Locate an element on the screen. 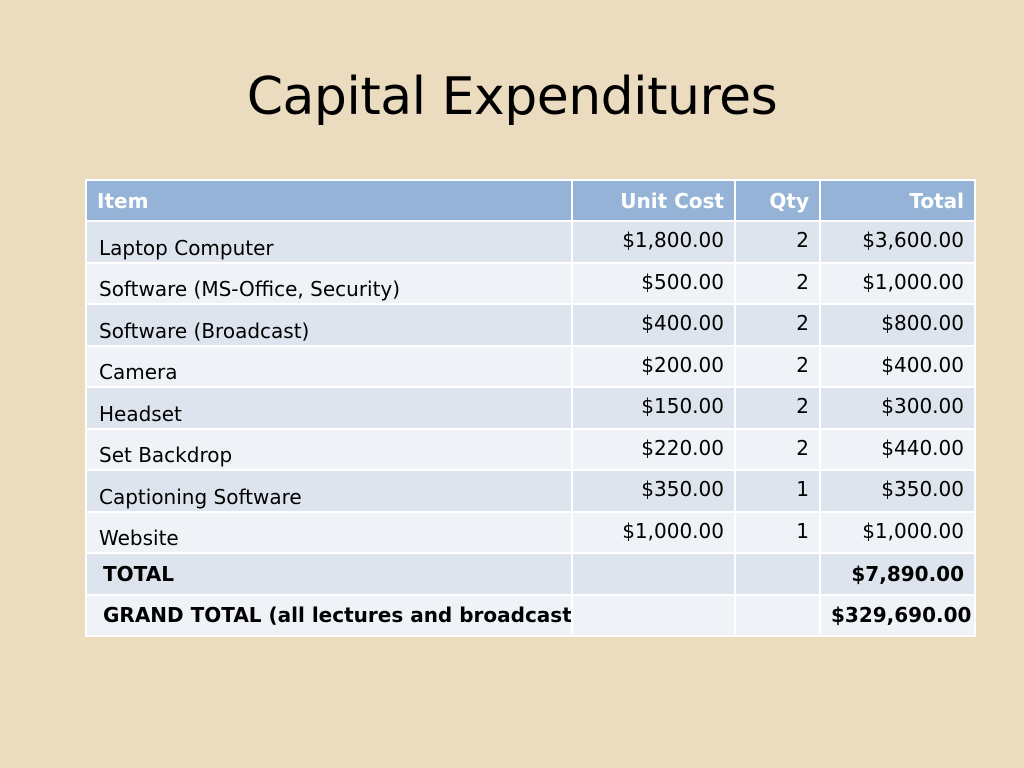 This screenshot has width=1024, height=768. table-row: Camera $200.00 2 $400.00 is located at coordinates (530, 366).